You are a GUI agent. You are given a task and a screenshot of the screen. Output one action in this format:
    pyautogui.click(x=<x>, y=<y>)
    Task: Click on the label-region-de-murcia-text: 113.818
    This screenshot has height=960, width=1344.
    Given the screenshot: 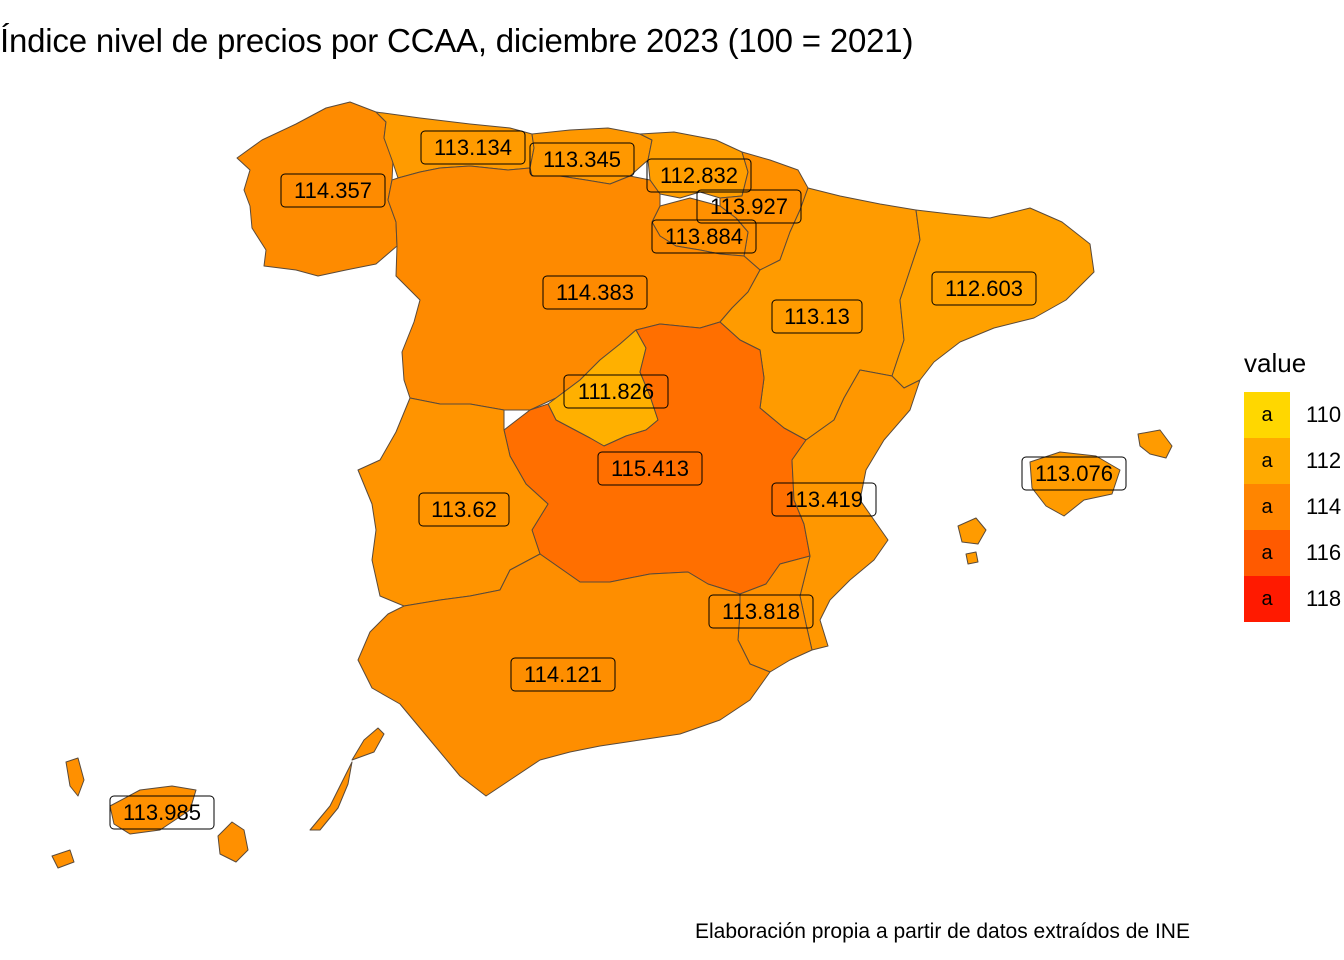 What is the action you would take?
    pyautogui.click(x=761, y=611)
    